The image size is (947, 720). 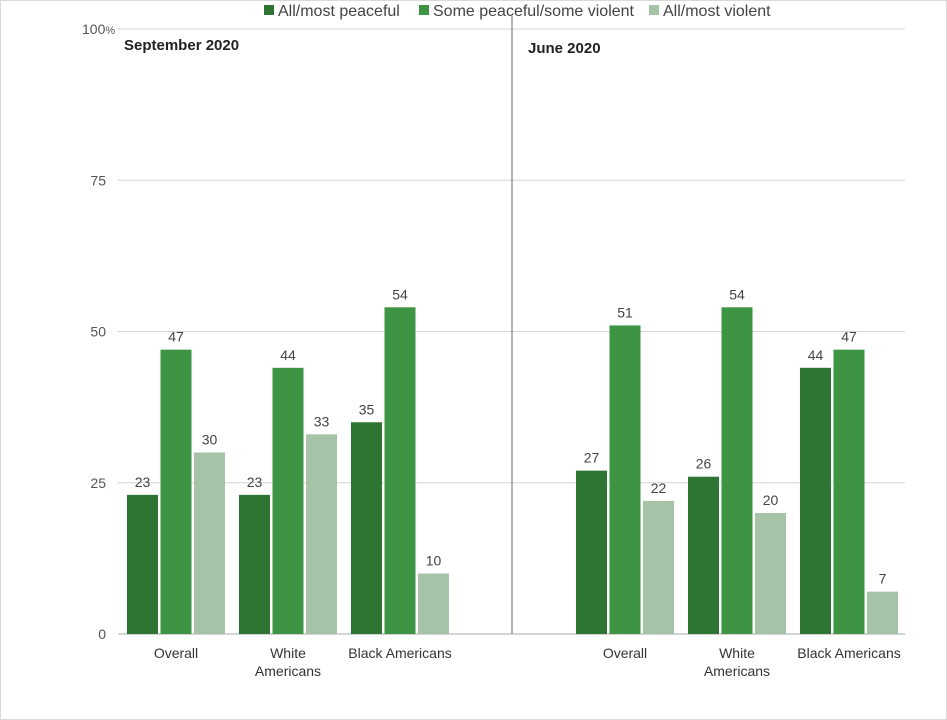 What do you see at coordinates (288, 355) in the screenshot?
I see `data-label-0-1-1: 44` at bounding box center [288, 355].